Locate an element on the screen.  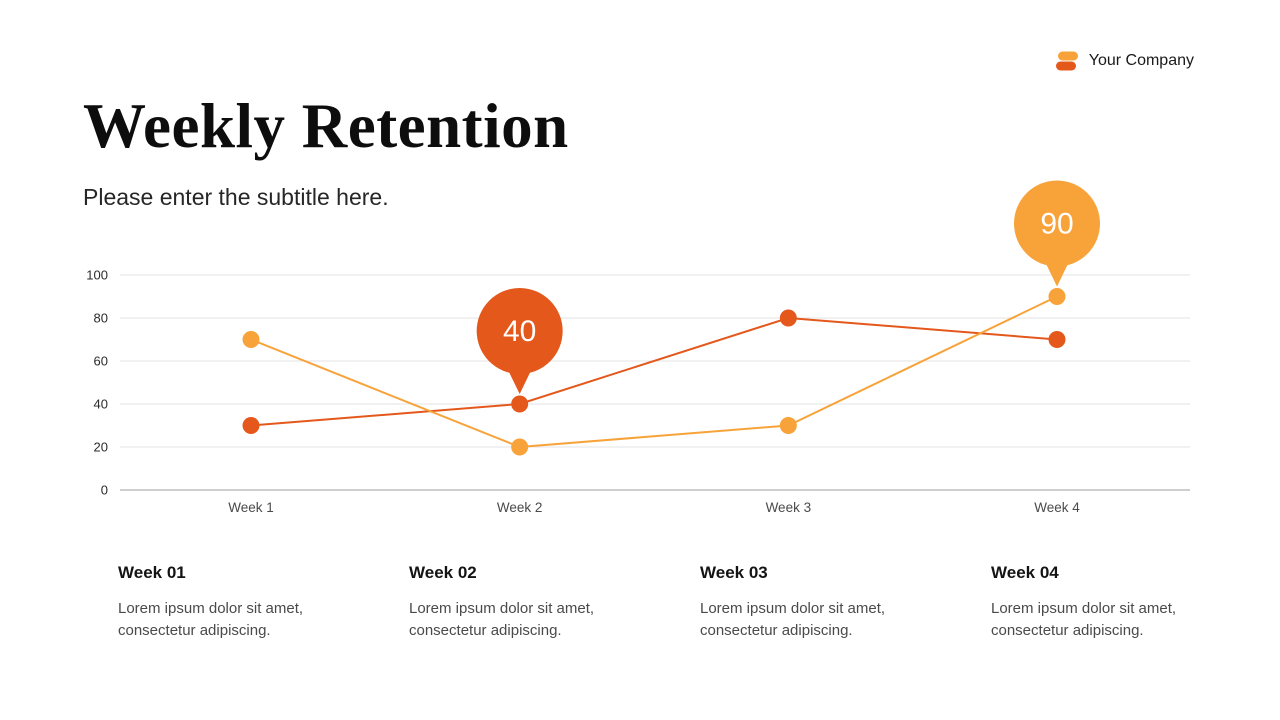
x-axis-category-label: Week 4 is located at coordinates (1057, 507).